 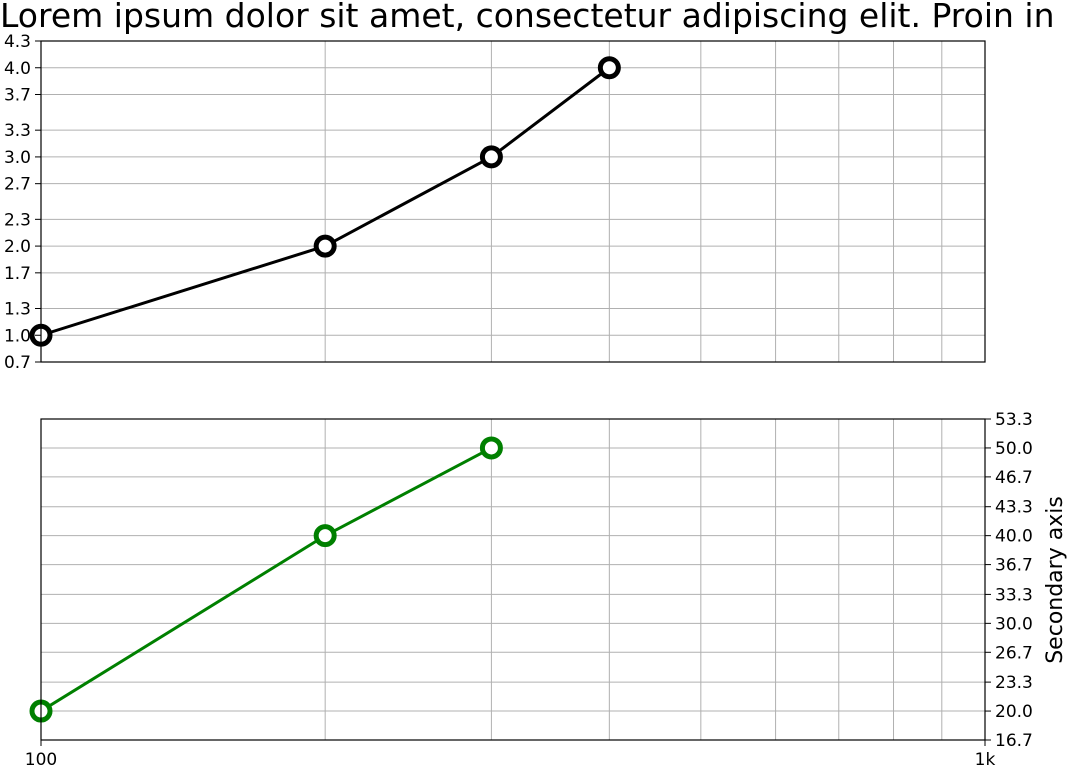 What do you see at coordinates (1014, 683) in the screenshot?
I see `bottom-y-tick-label: 23.3` at bounding box center [1014, 683].